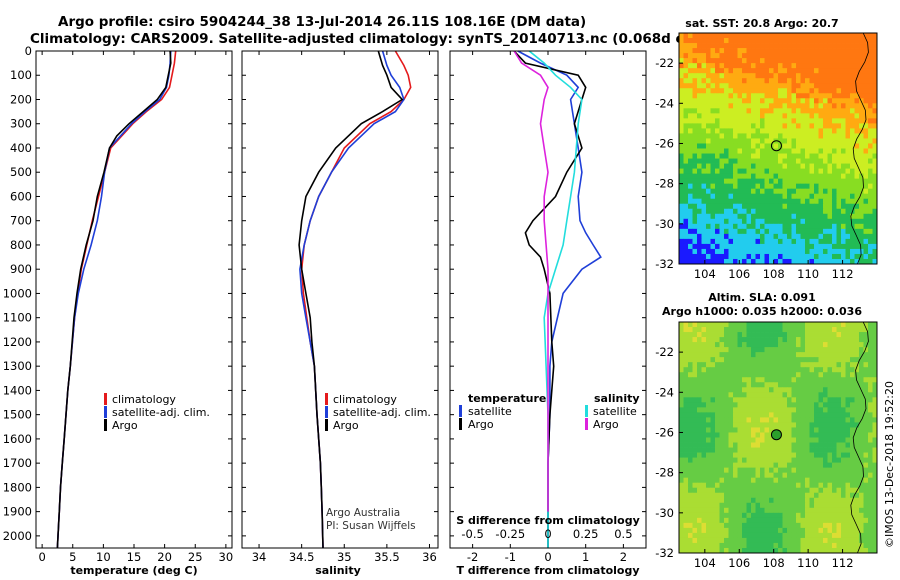 The height and width of the screenshot is (580, 900). What do you see at coordinates (808, 274) in the screenshot?
I see `lon-tick-label: 110` at bounding box center [808, 274].